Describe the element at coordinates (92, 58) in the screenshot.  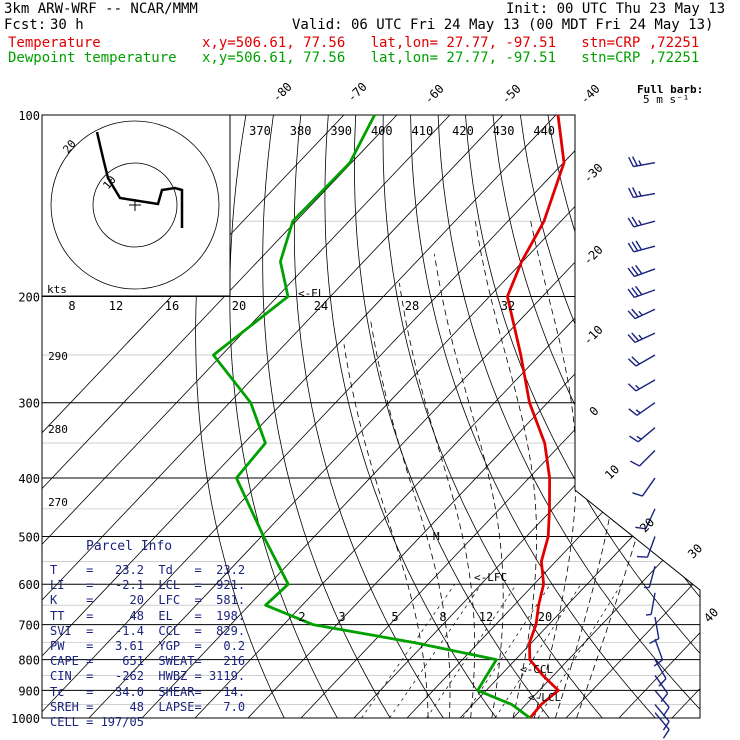
I see `dewpoint-legend: Dewpoint temperature` at that location.